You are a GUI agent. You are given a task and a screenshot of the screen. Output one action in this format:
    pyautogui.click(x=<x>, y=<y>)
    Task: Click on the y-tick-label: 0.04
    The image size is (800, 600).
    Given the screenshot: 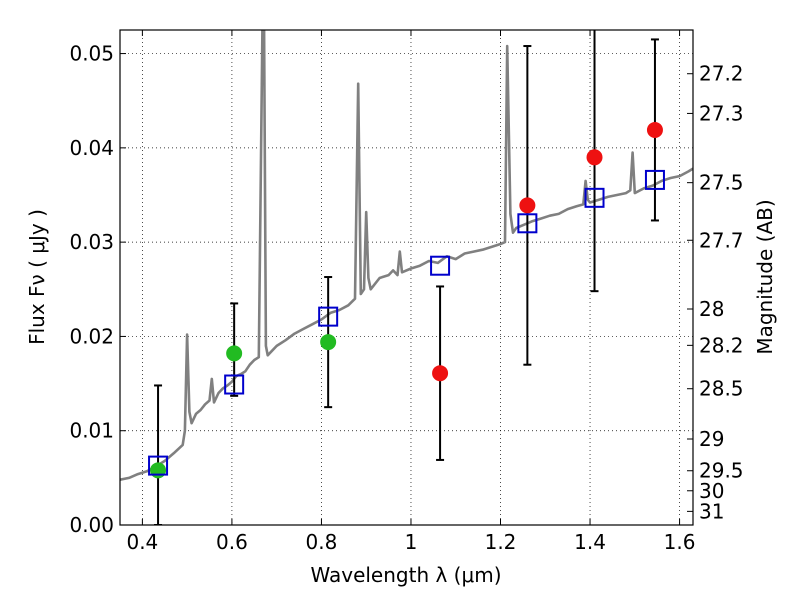 What is the action you would take?
    pyautogui.click(x=91, y=148)
    